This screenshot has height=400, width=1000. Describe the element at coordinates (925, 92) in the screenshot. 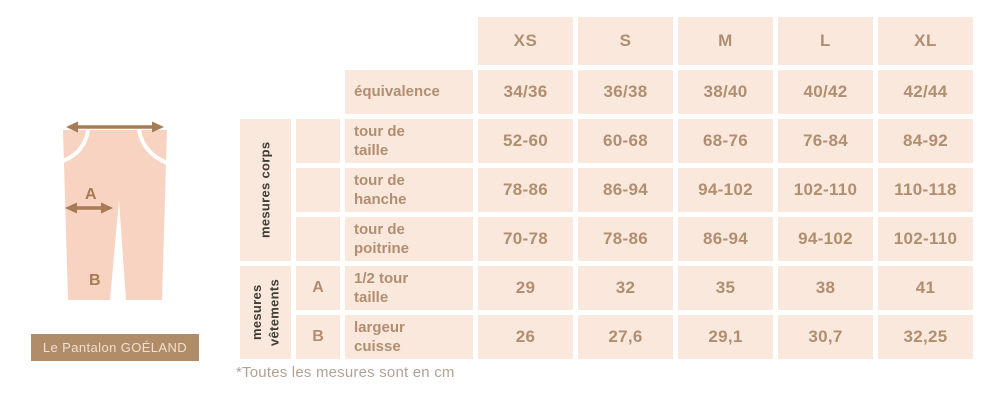

I see `table-cell: 42/44` at that location.